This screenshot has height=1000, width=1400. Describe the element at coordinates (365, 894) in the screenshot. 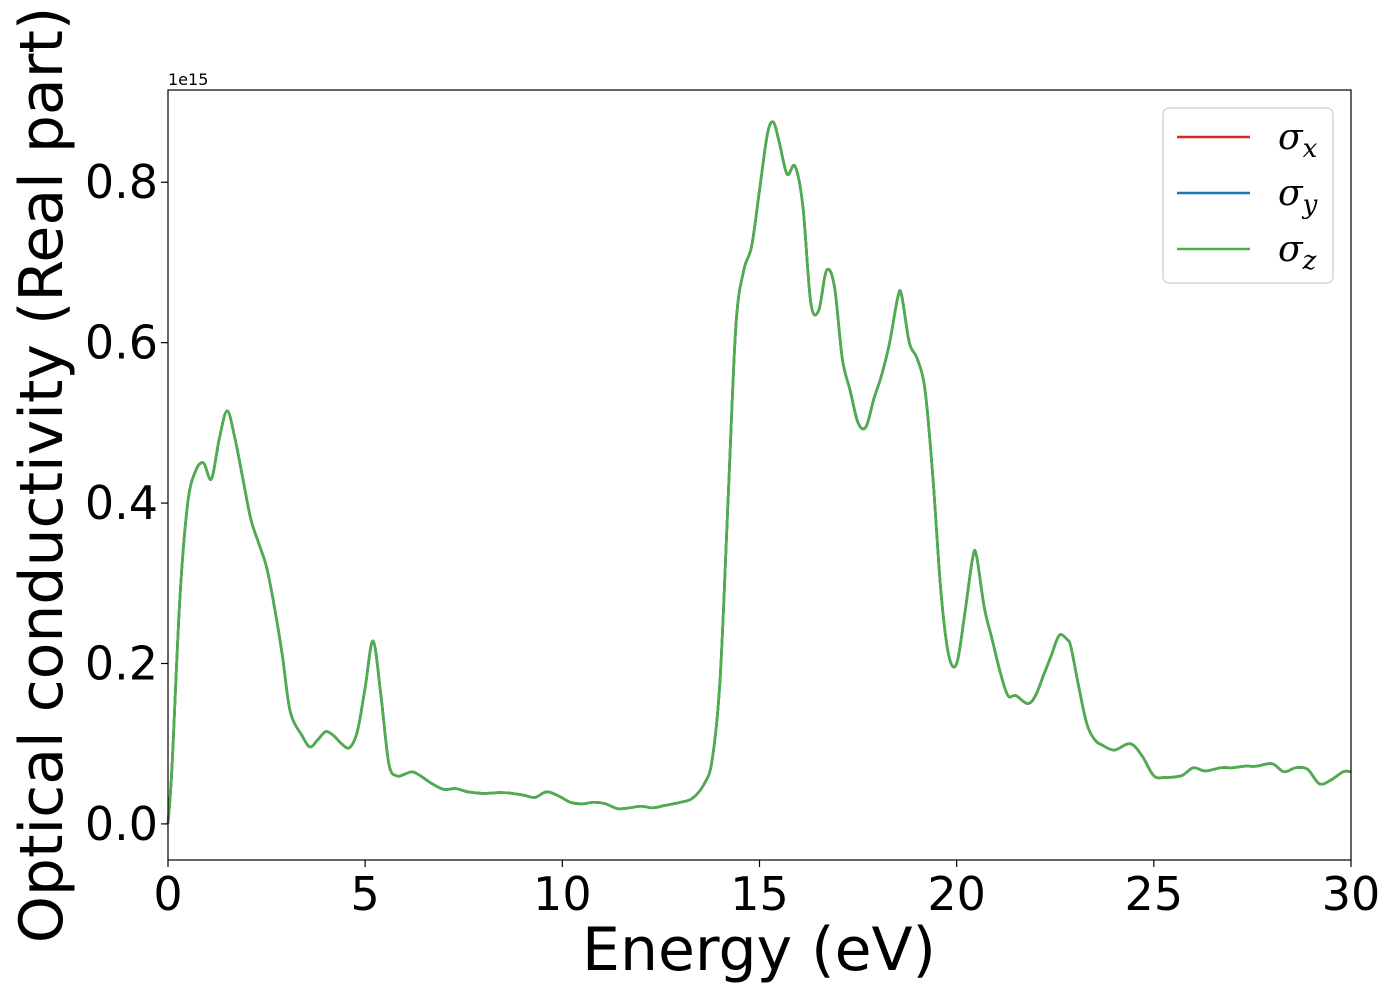

I see `x-tick-label: 5` at that location.